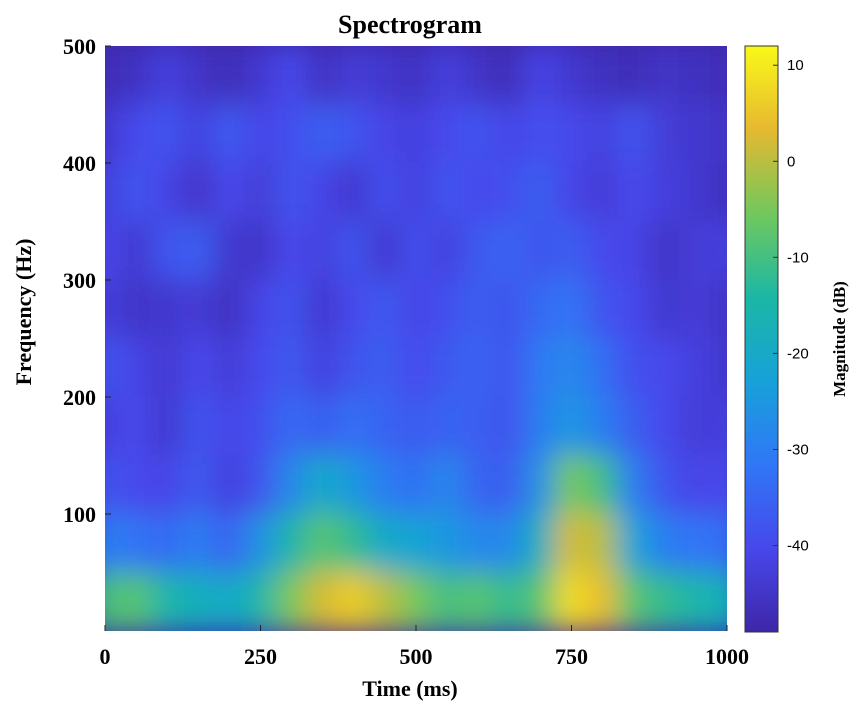 The height and width of the screenshot is (704, 854). Describe the element at coordinates (23, 312) in the screenshot. I see `y-axis-label: Frequency (Hz)` at that location.